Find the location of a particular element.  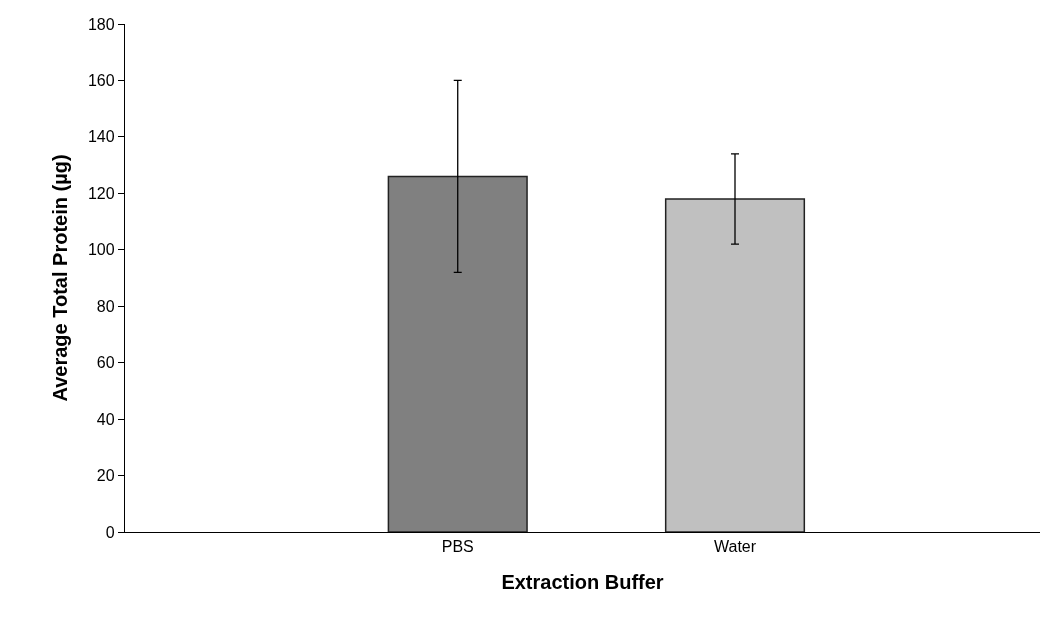

y-tick-label: 0 is located at coordinates (110, 532).